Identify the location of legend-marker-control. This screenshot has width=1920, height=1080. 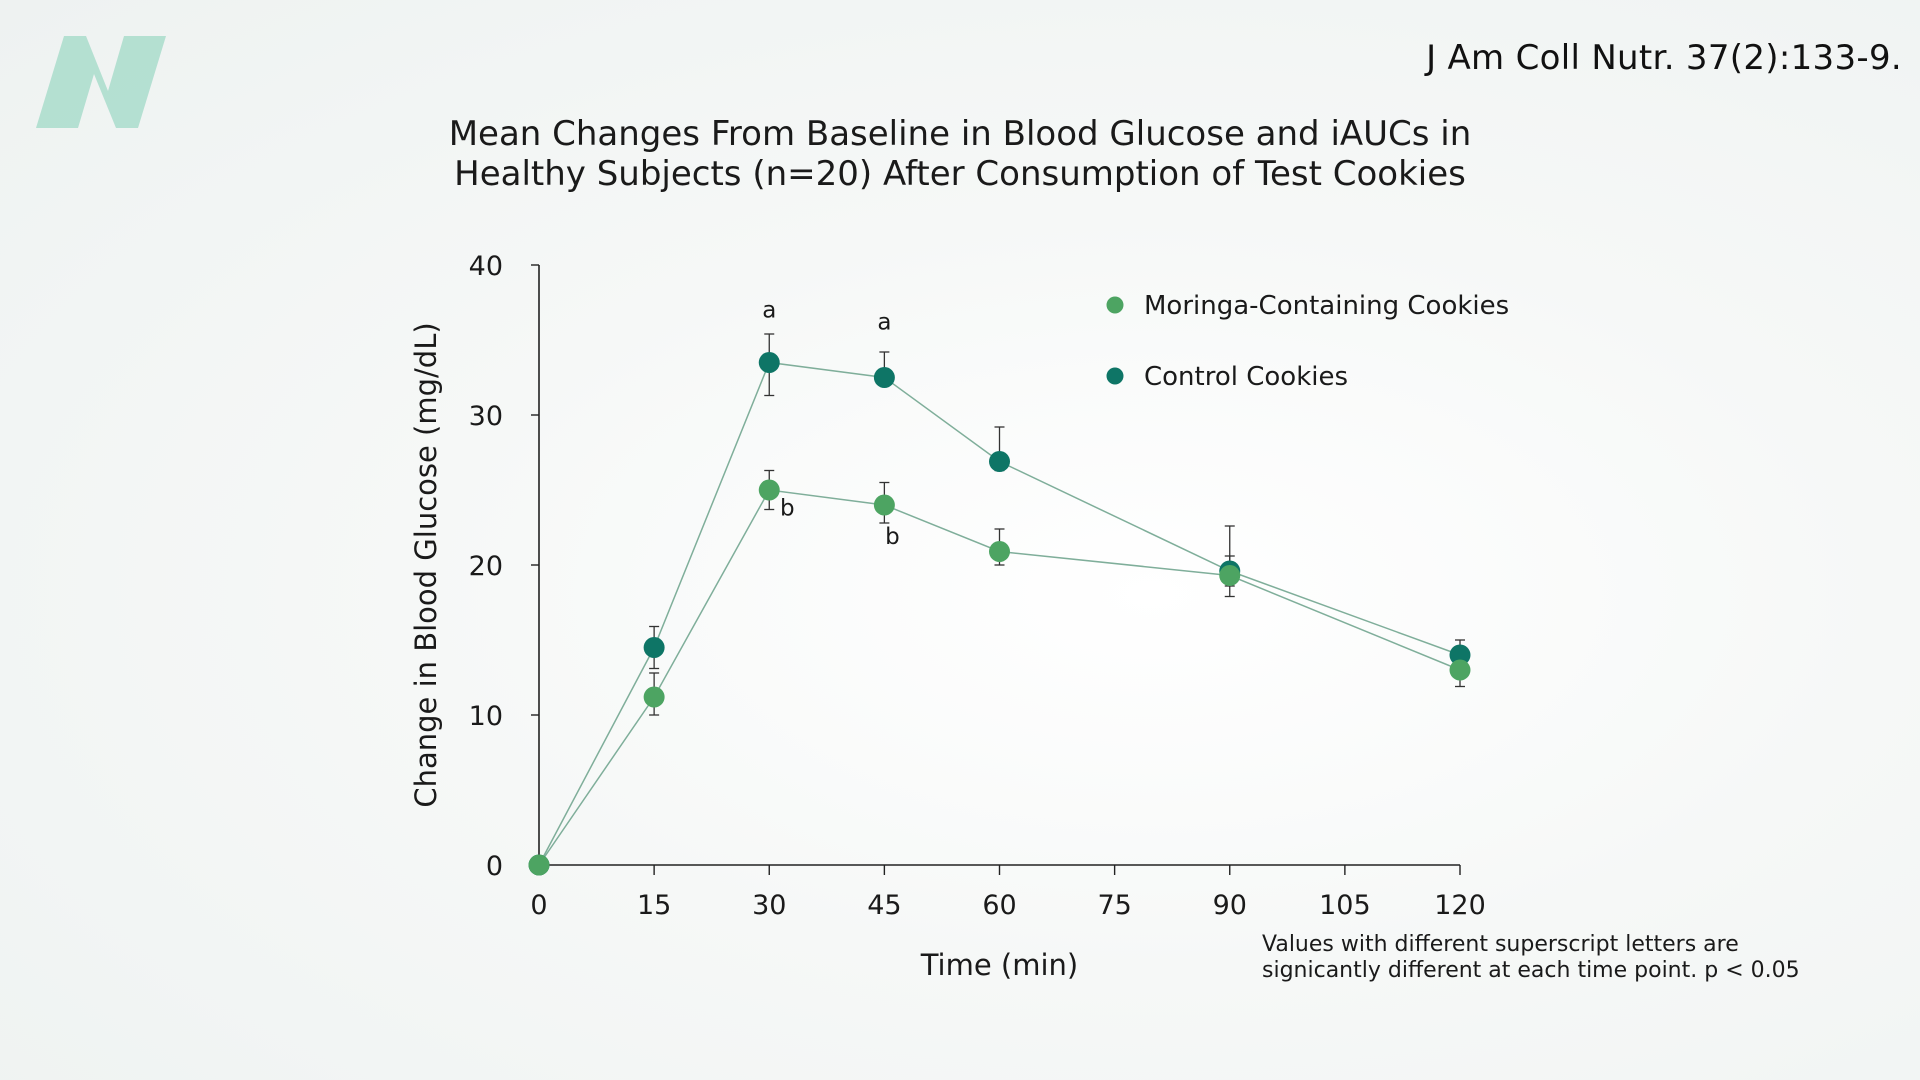
(1115, 376).